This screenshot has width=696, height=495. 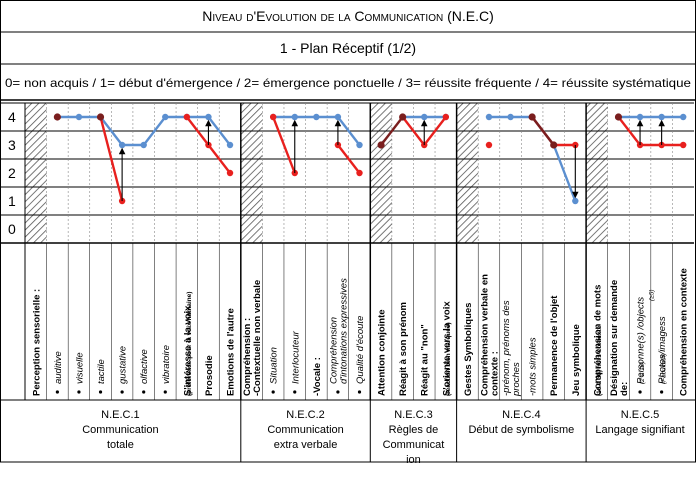 What do you see at coordinates (413, 415) in the screenshot?
I see `group-code: N.E.C.3` at bounding box center [413, 415].